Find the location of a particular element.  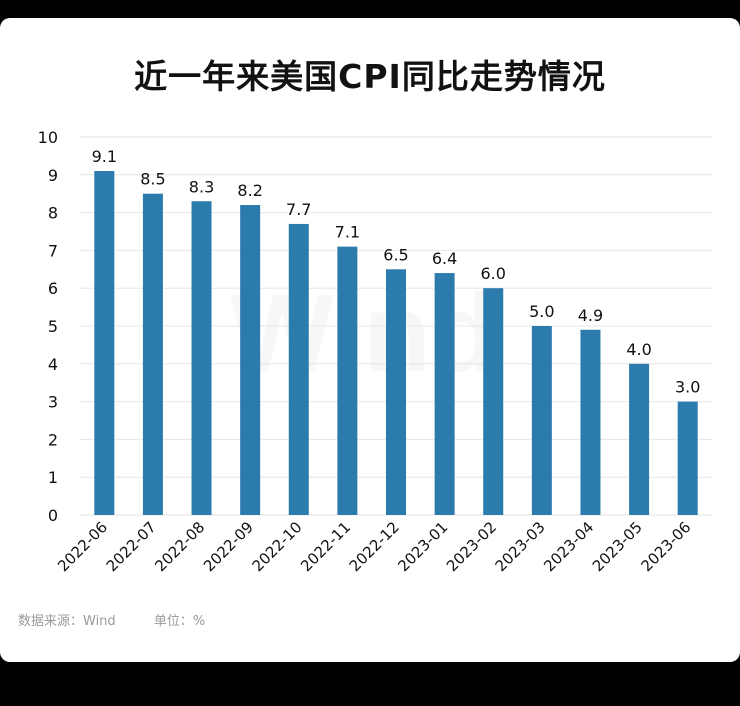

data-label: 8.2 is located at coordinates (249, 190).